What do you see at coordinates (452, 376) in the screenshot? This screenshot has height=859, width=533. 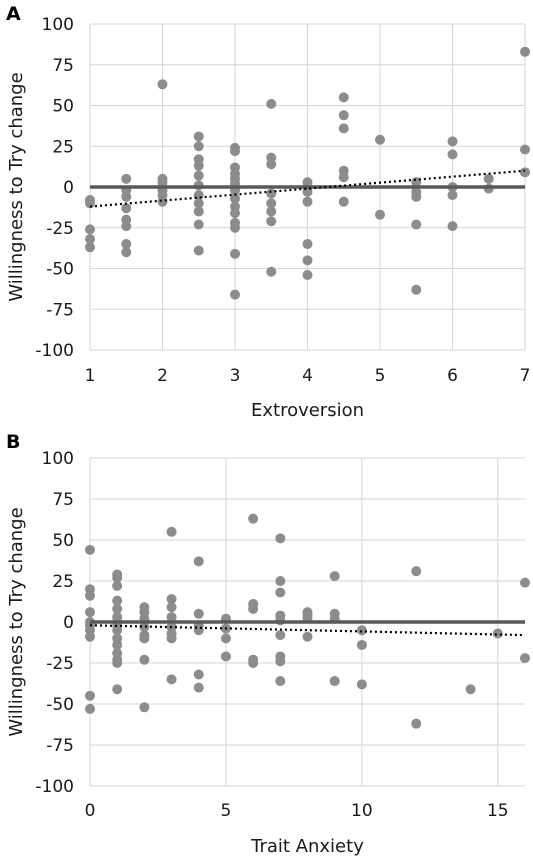 I see `x-tick-label: 6` at bounding box center [452, 376].